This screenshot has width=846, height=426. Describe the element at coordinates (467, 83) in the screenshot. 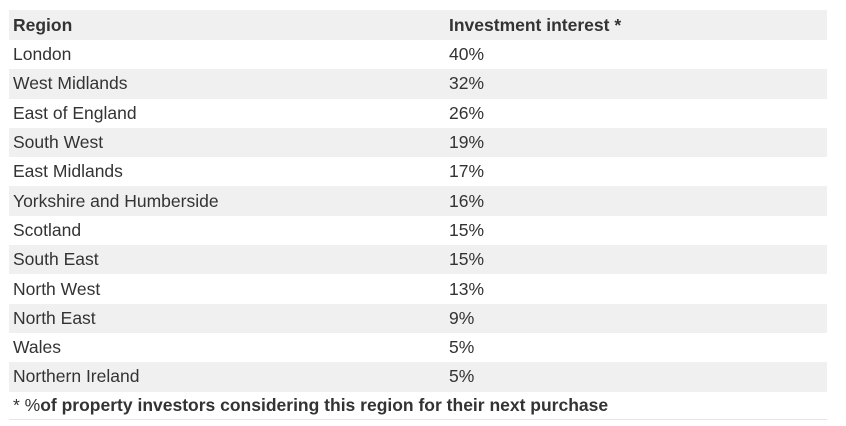

I see `interest-cell: 32%` at that location.